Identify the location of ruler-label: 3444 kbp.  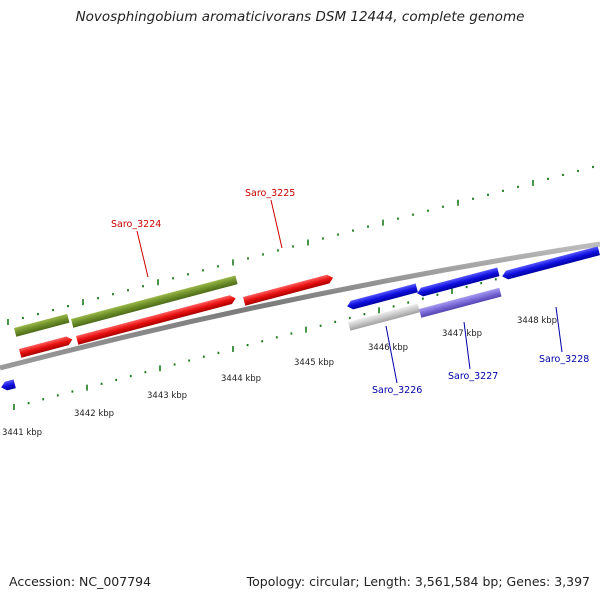
(241, 379).